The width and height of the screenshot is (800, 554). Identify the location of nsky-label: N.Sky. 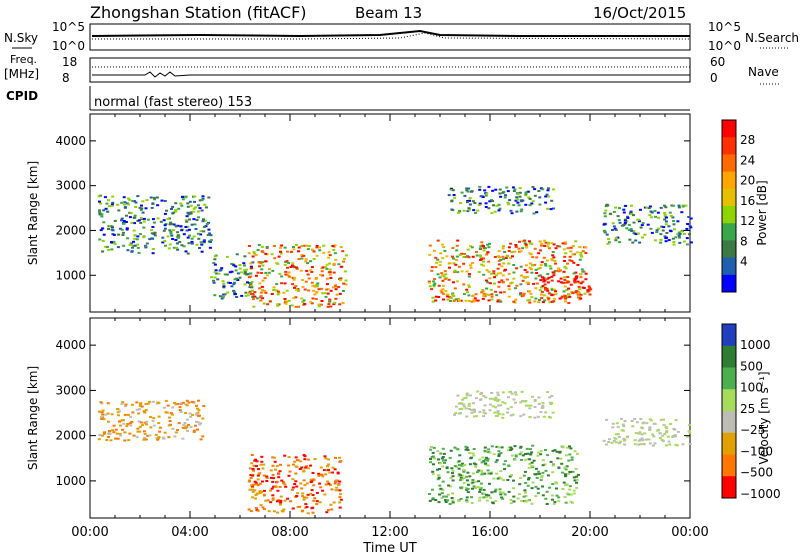
(21, 38).